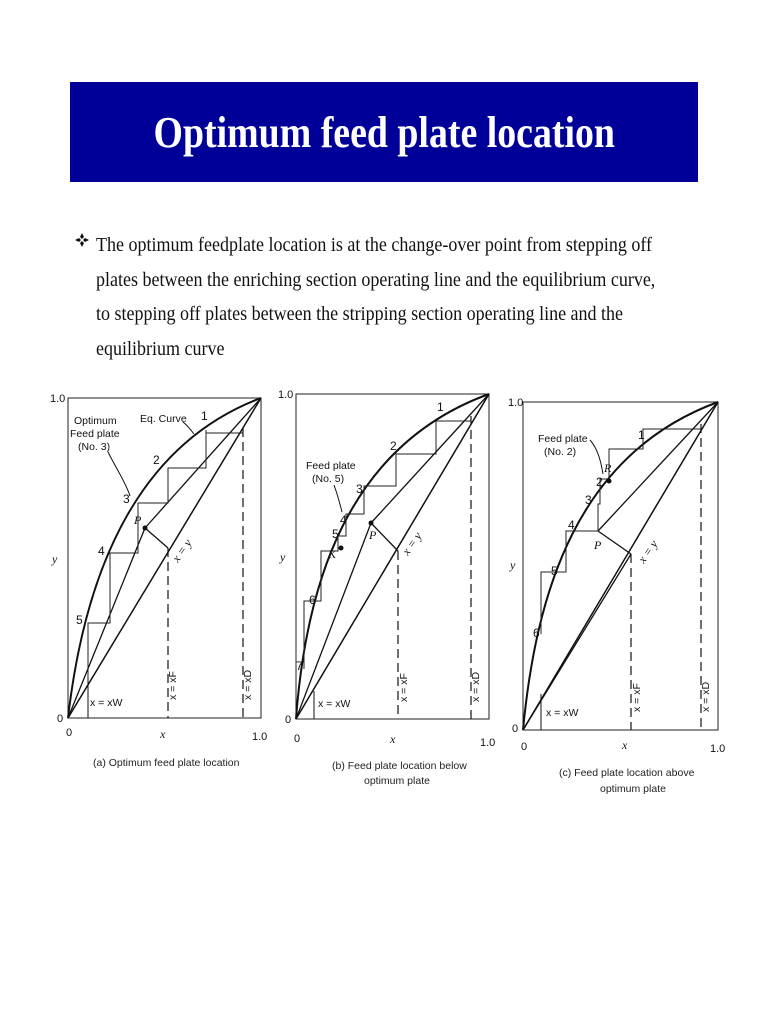  What do you see at coordinates (95, 421) in the screenshot?
I see `annotation-optimum: Optimum` at bounding box center [95, 421].